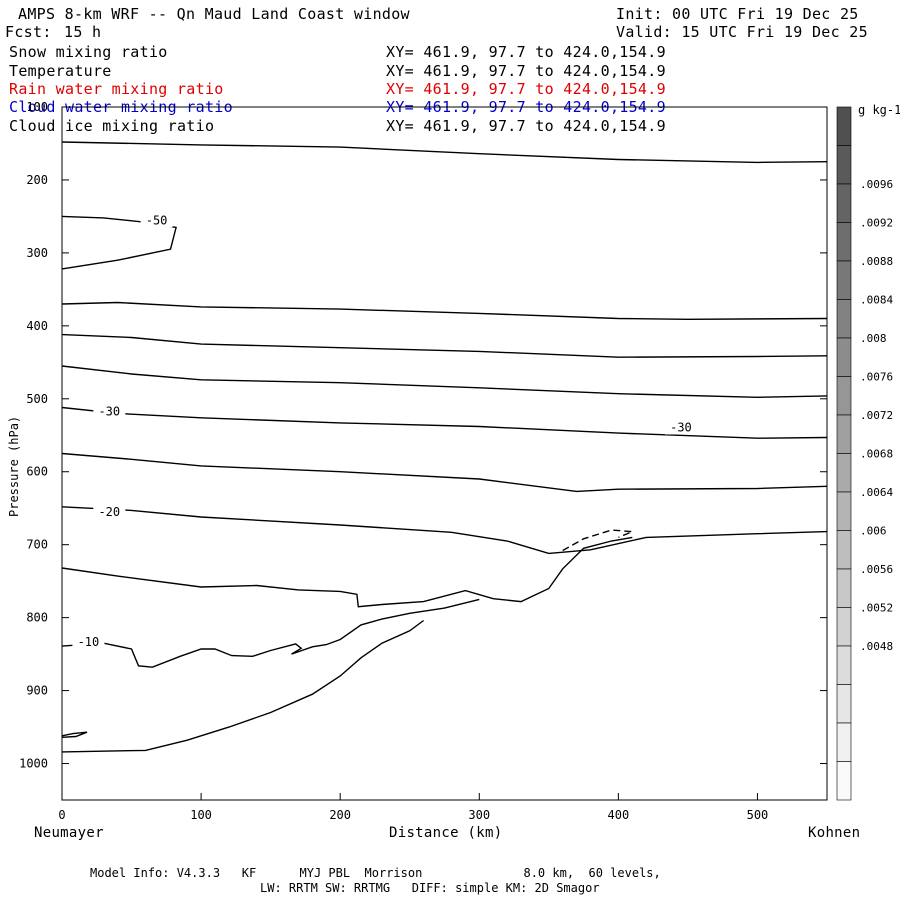 This screenshot has width=900, height=900. Describe the element at coordinates (876, 646) in the screenshot. I see `colorbar-label: .0048` at that location.